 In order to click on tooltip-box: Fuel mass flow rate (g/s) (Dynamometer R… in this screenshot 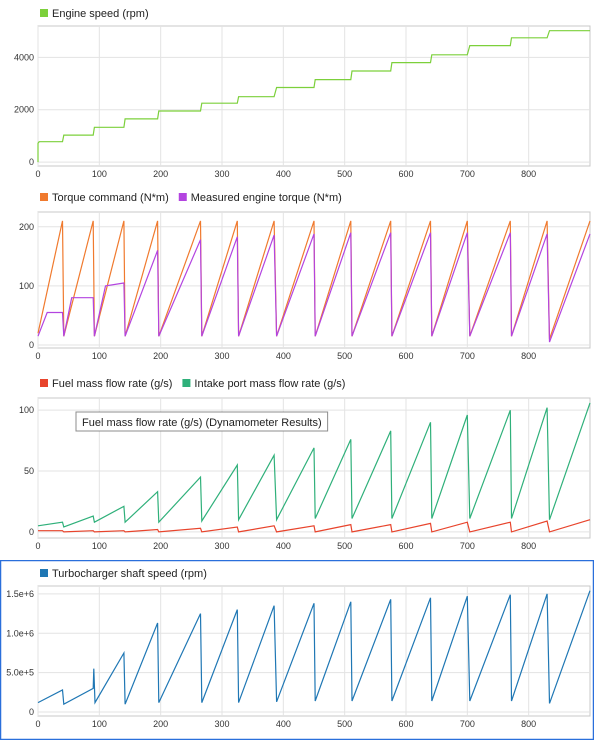, I will do `click(202, 421)`.